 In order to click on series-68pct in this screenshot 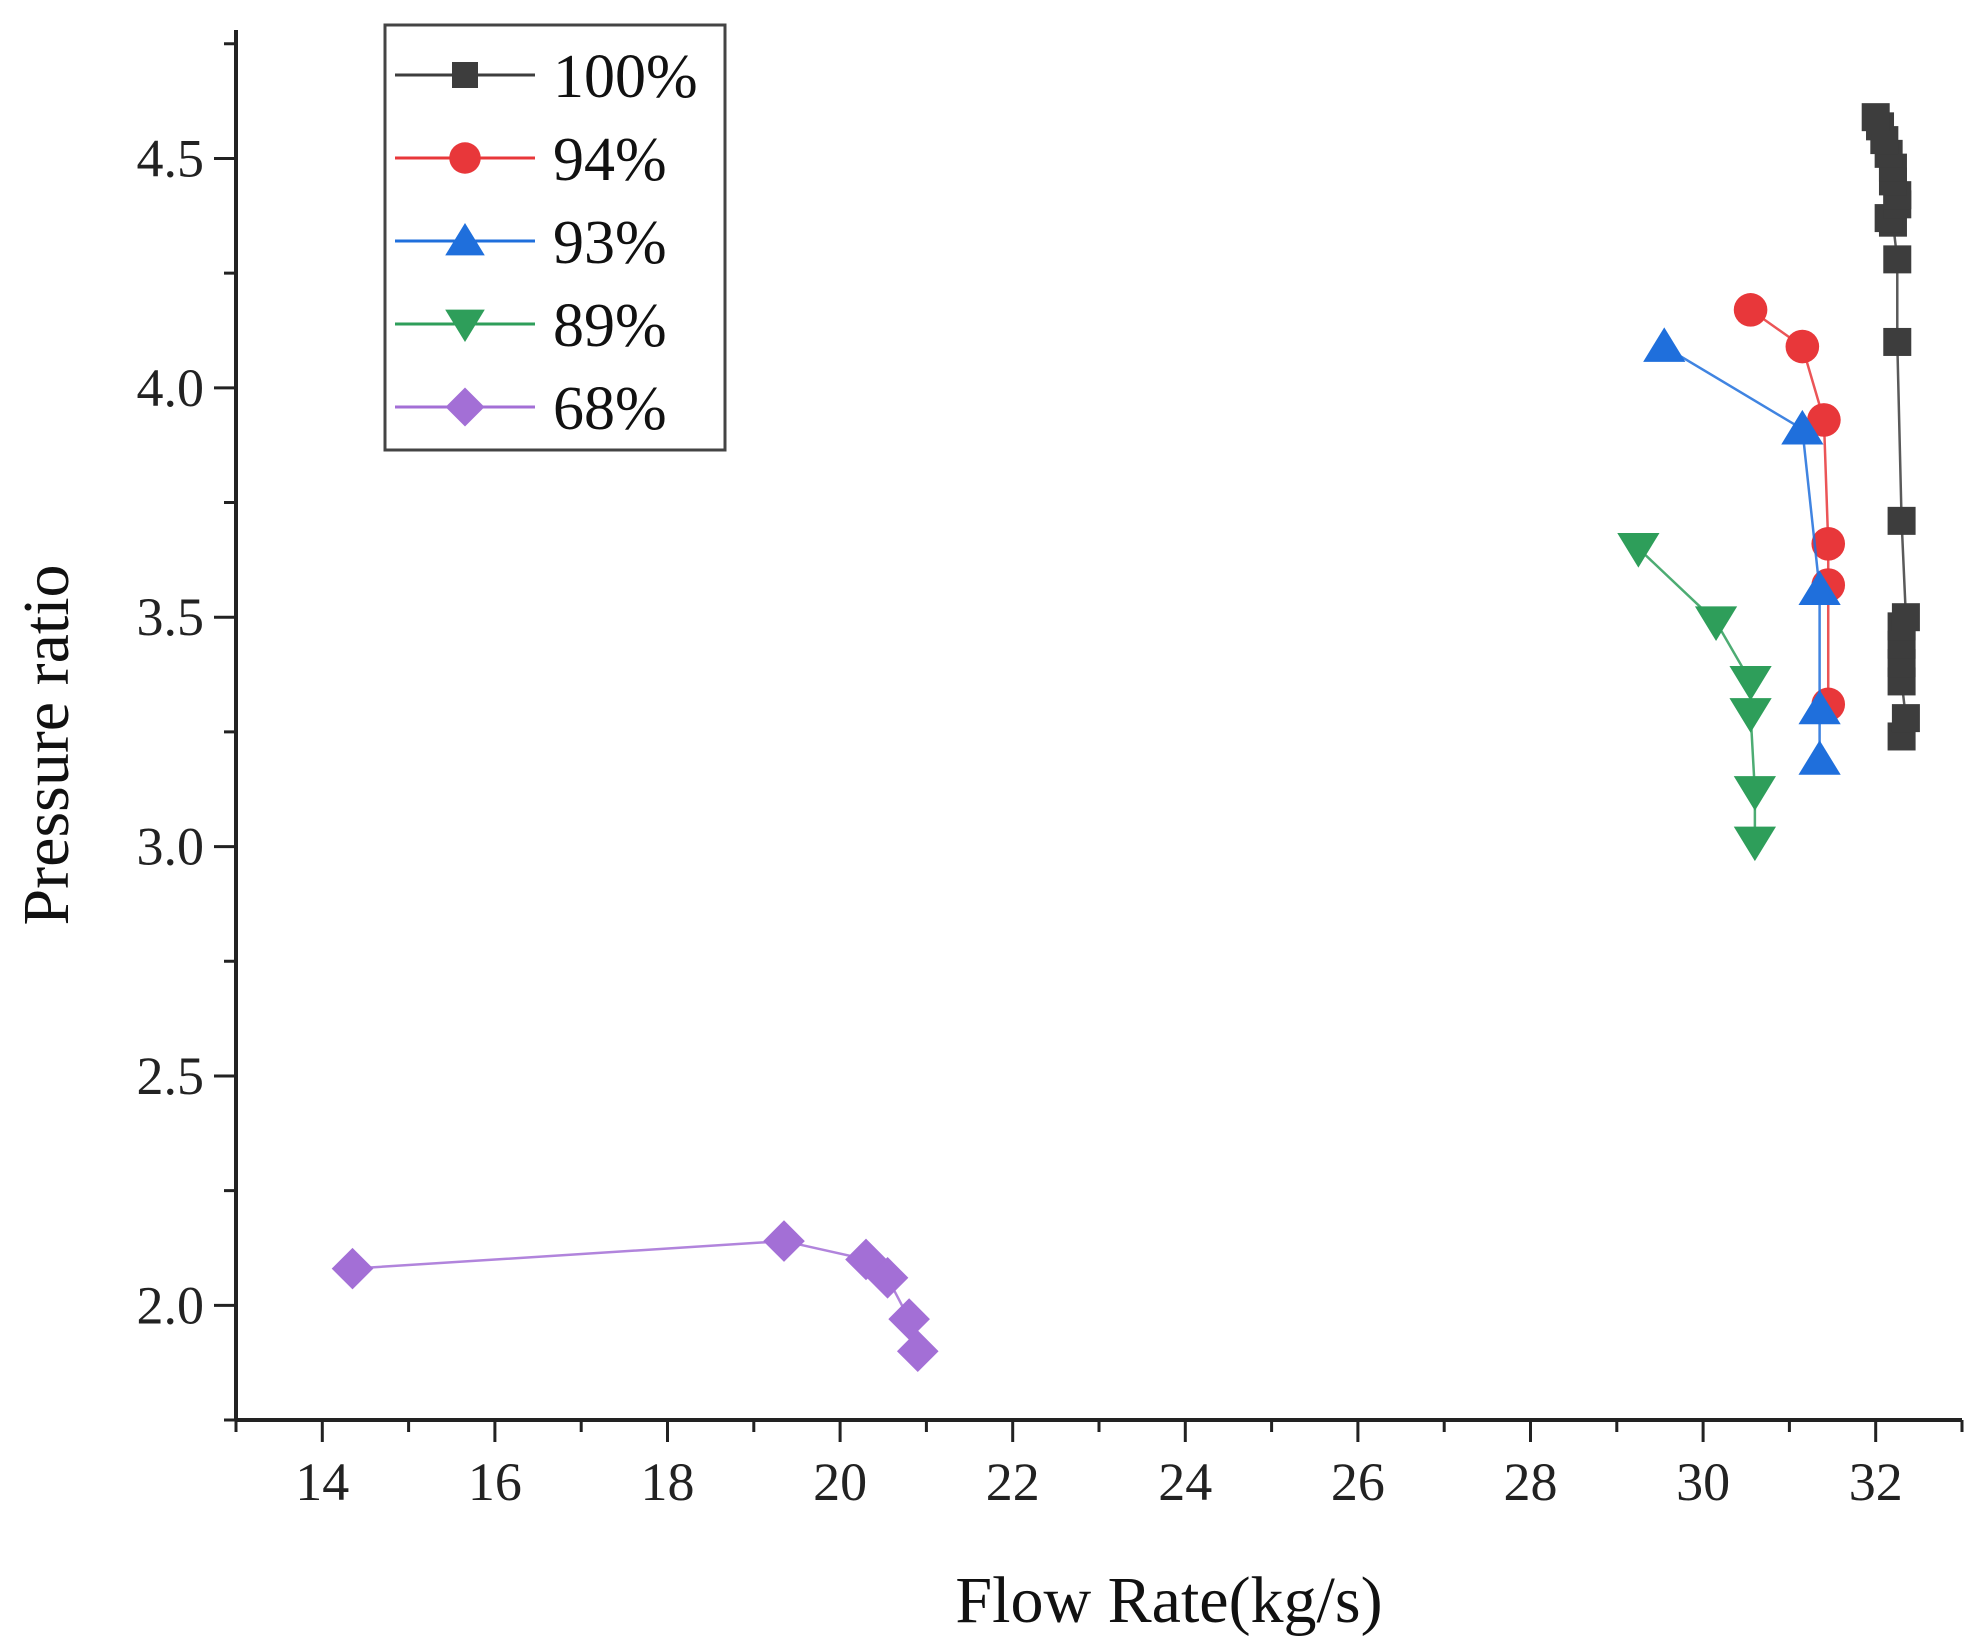, I will do `click(635, 1296)`.